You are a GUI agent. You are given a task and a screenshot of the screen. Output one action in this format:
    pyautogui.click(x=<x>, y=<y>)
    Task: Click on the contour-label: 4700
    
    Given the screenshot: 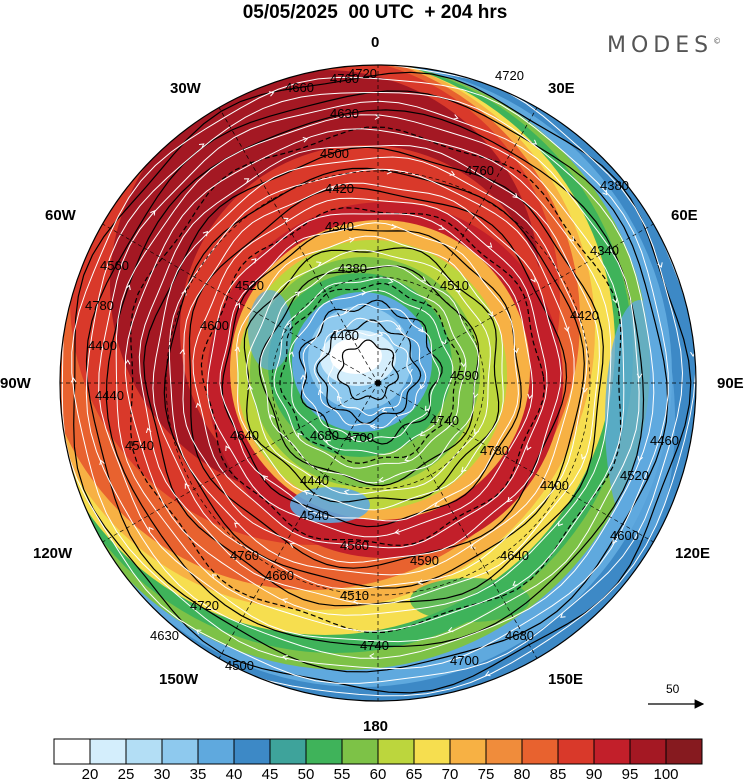 What is the action you would take?
    pyautogui.click(x=359, y=437)
    